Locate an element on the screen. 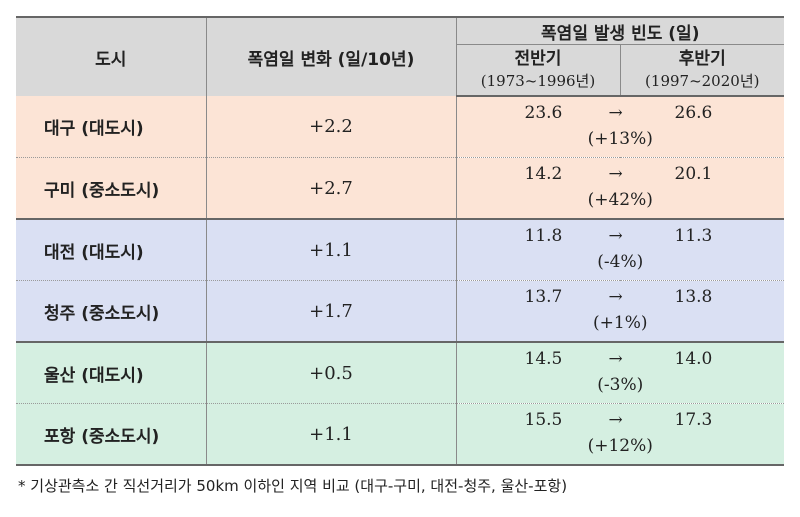 Image resolution: width=800 pixels, height=517 pixels. header-city: 도시 is located at coordinates (111, 56).